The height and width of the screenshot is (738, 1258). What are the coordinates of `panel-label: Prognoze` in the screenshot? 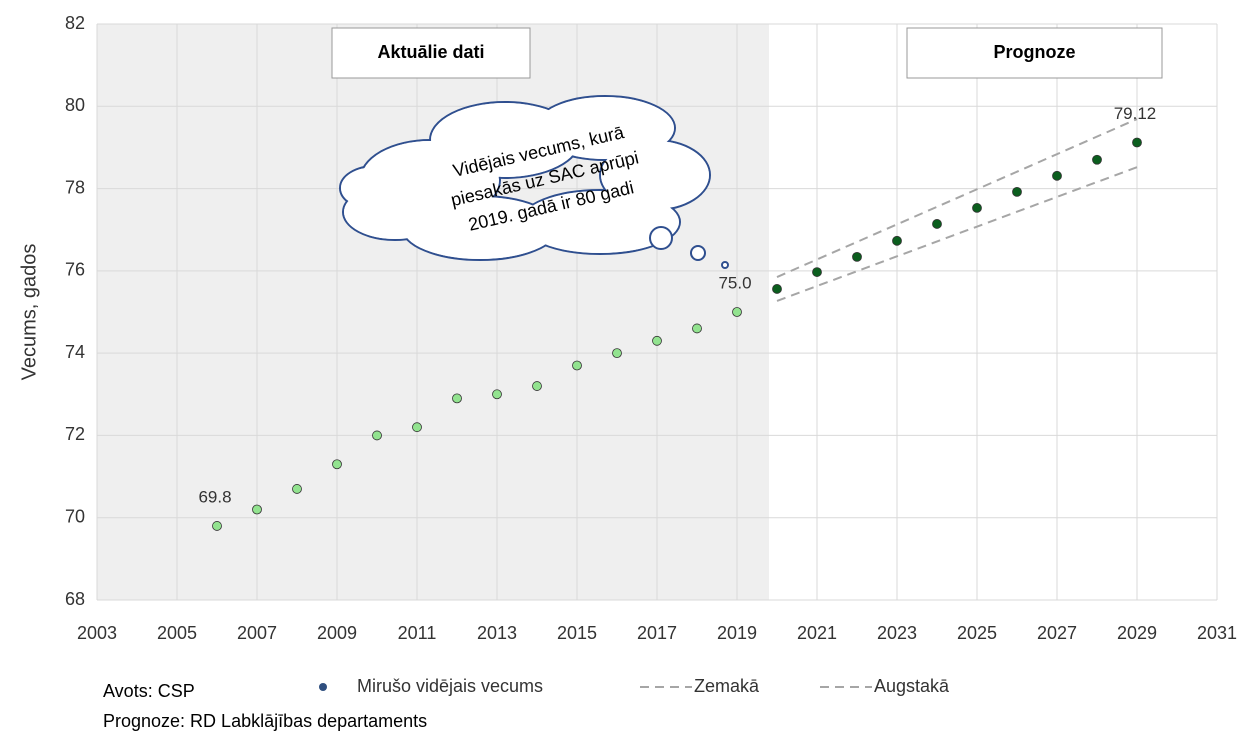 It's located at (1034, 52).